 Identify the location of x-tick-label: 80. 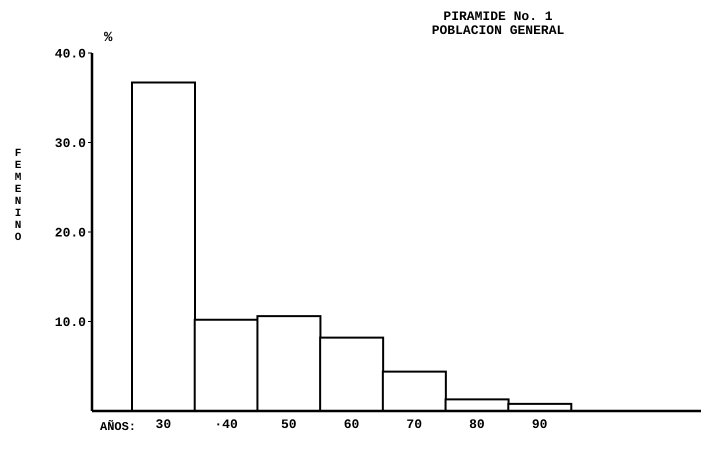
(477, 424).